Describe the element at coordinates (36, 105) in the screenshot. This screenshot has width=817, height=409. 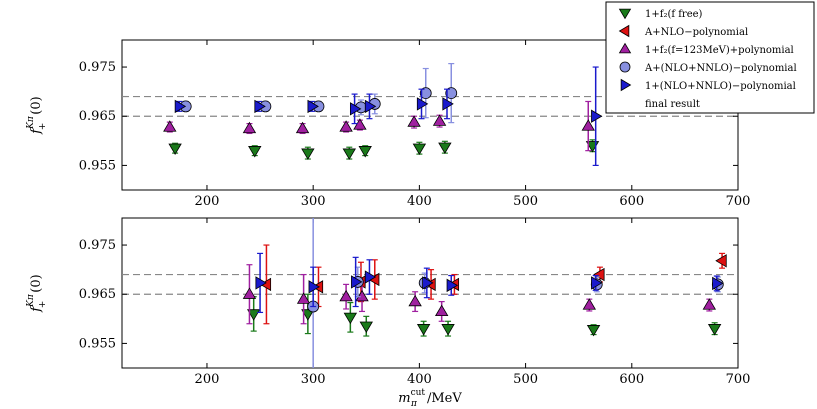
I see `ylabel-argument: (0)` at that location.